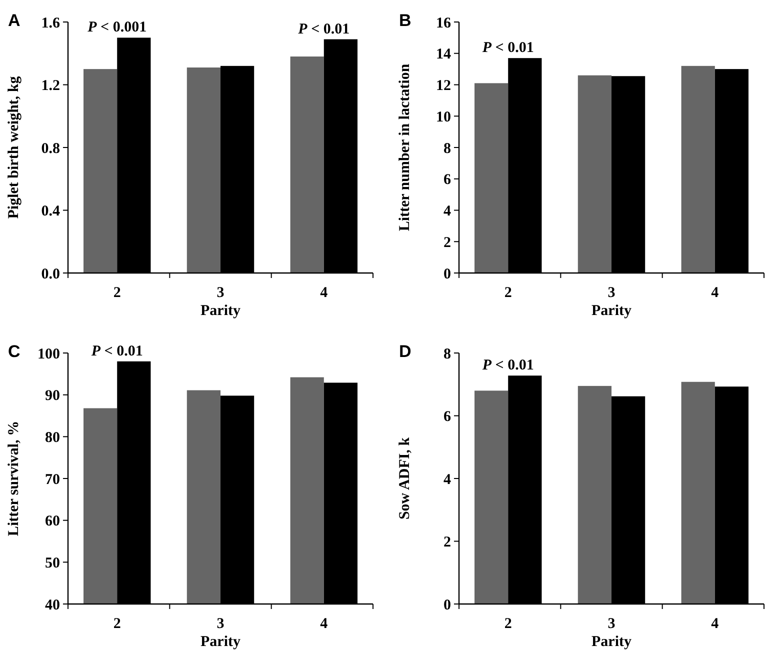  What do you see at coordinates (52, 480) in the screenshot?
I see `y-tick-label: 70` at bounding box center [52, 480].